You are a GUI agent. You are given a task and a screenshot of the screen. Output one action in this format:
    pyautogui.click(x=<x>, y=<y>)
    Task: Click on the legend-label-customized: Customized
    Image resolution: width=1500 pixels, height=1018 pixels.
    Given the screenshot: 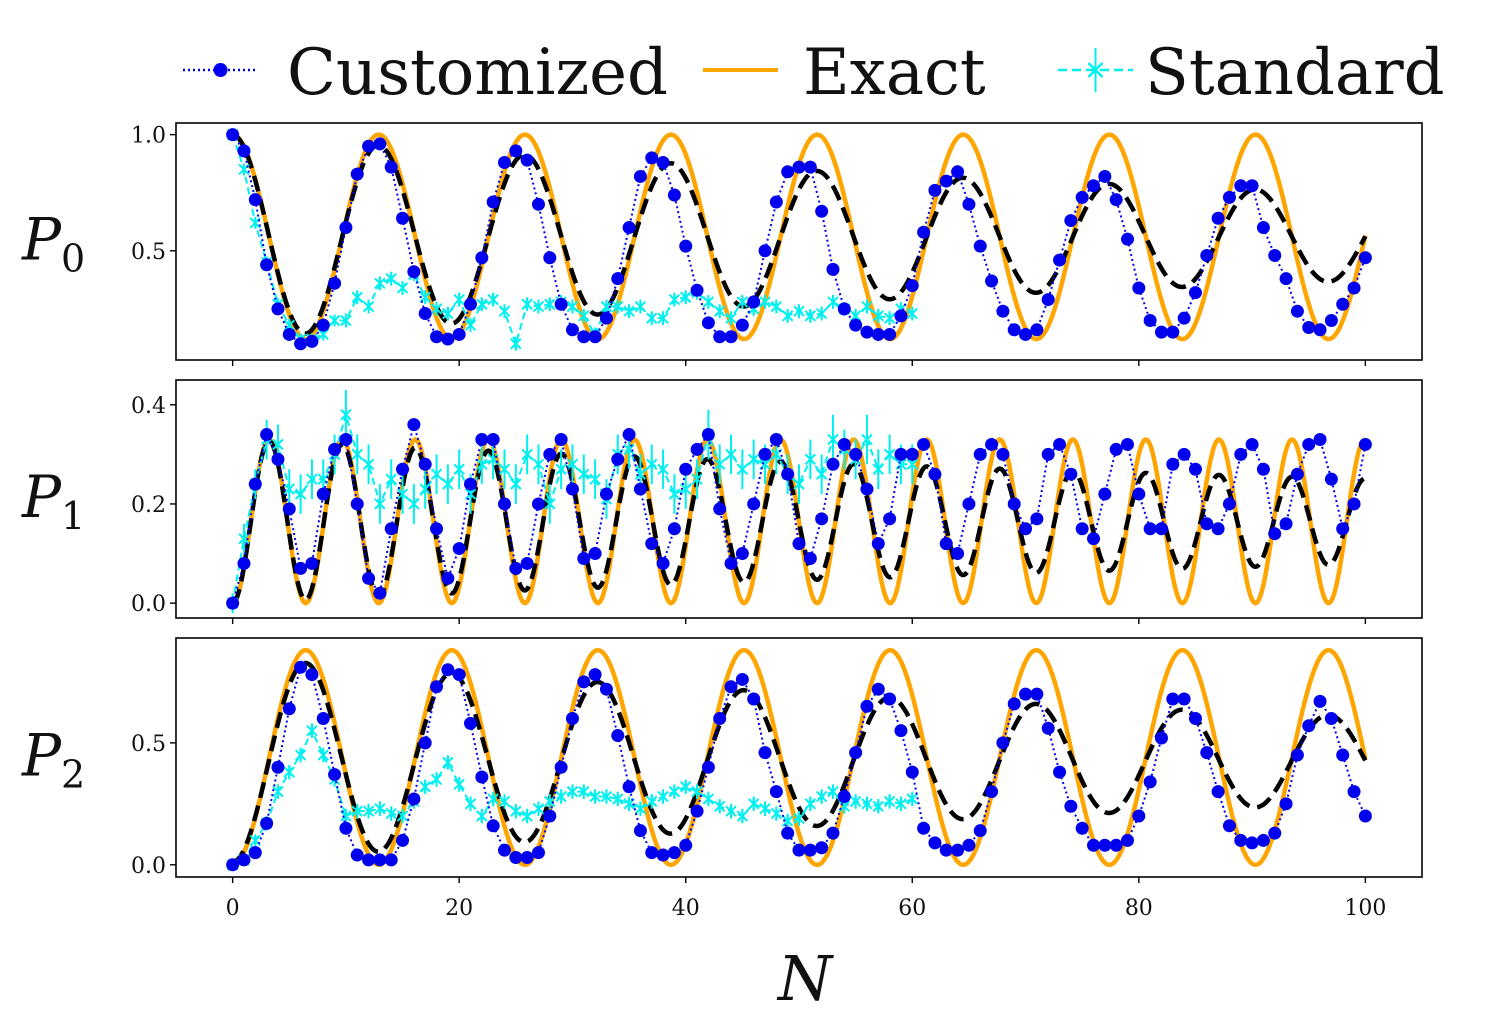 What is the action you would take?
    pyautogui.click(x=477, y=73)
    